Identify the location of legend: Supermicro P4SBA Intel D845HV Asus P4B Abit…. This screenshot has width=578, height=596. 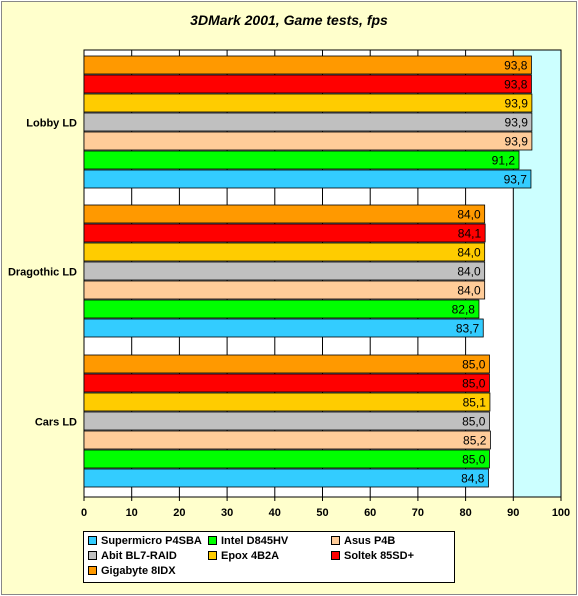
(269, 557).